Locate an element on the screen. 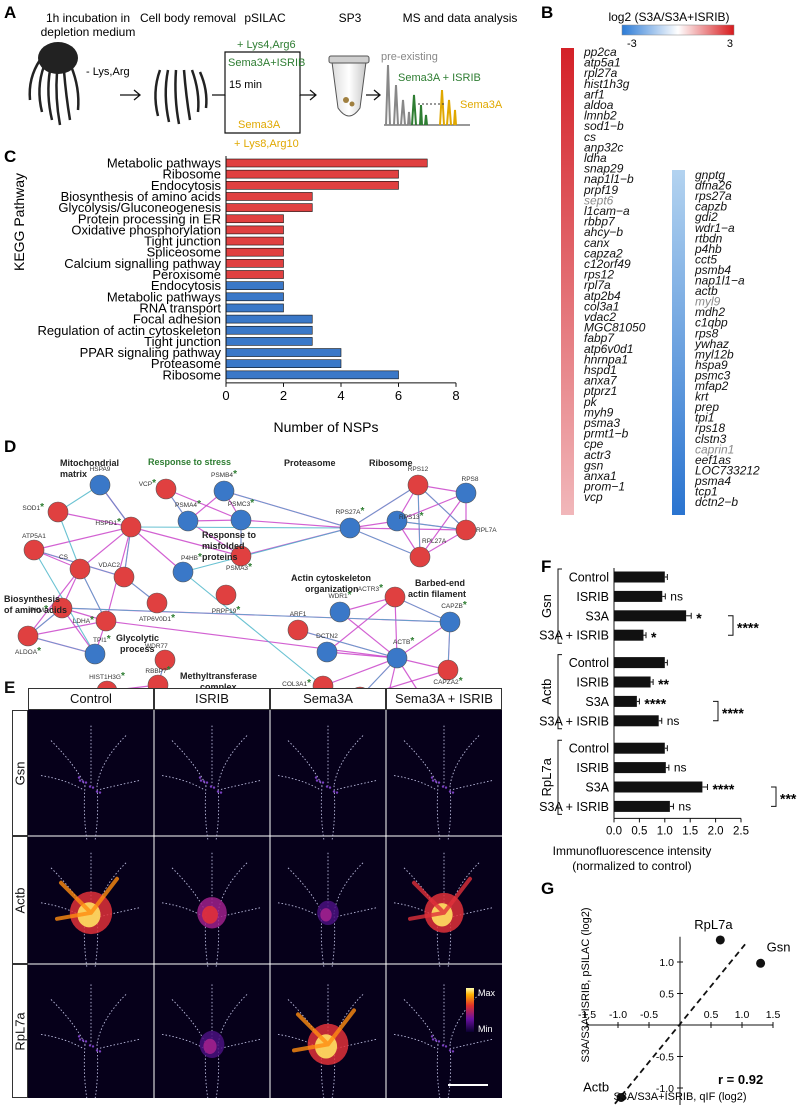  kegg-category-label: Ribosome is located at coordinates (191, 374).